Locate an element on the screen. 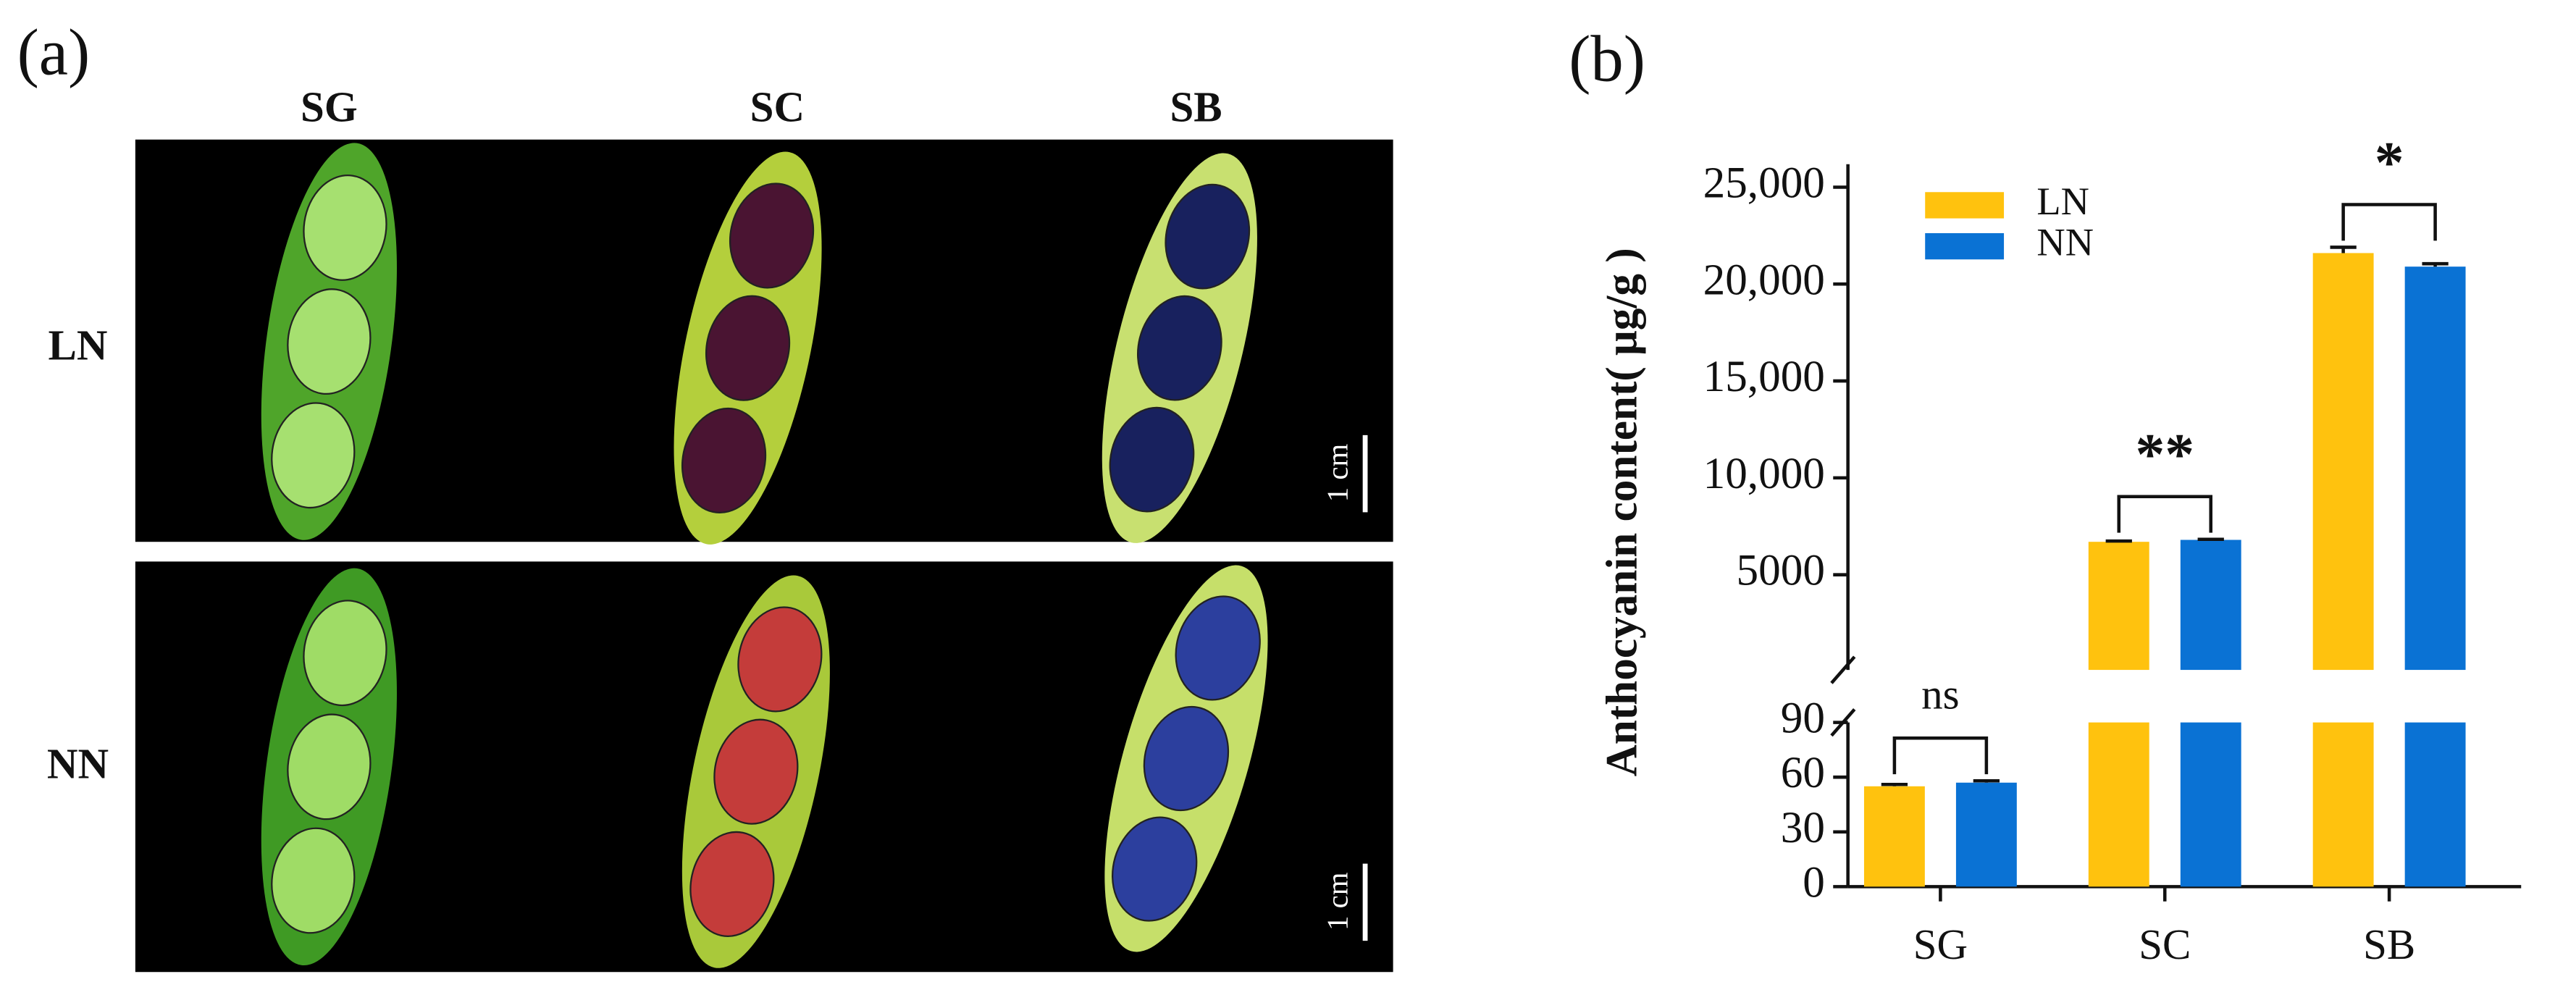 This screenshot has height=995, width=2576. x-tick-label: SC is located at coordinates (2165, 944).